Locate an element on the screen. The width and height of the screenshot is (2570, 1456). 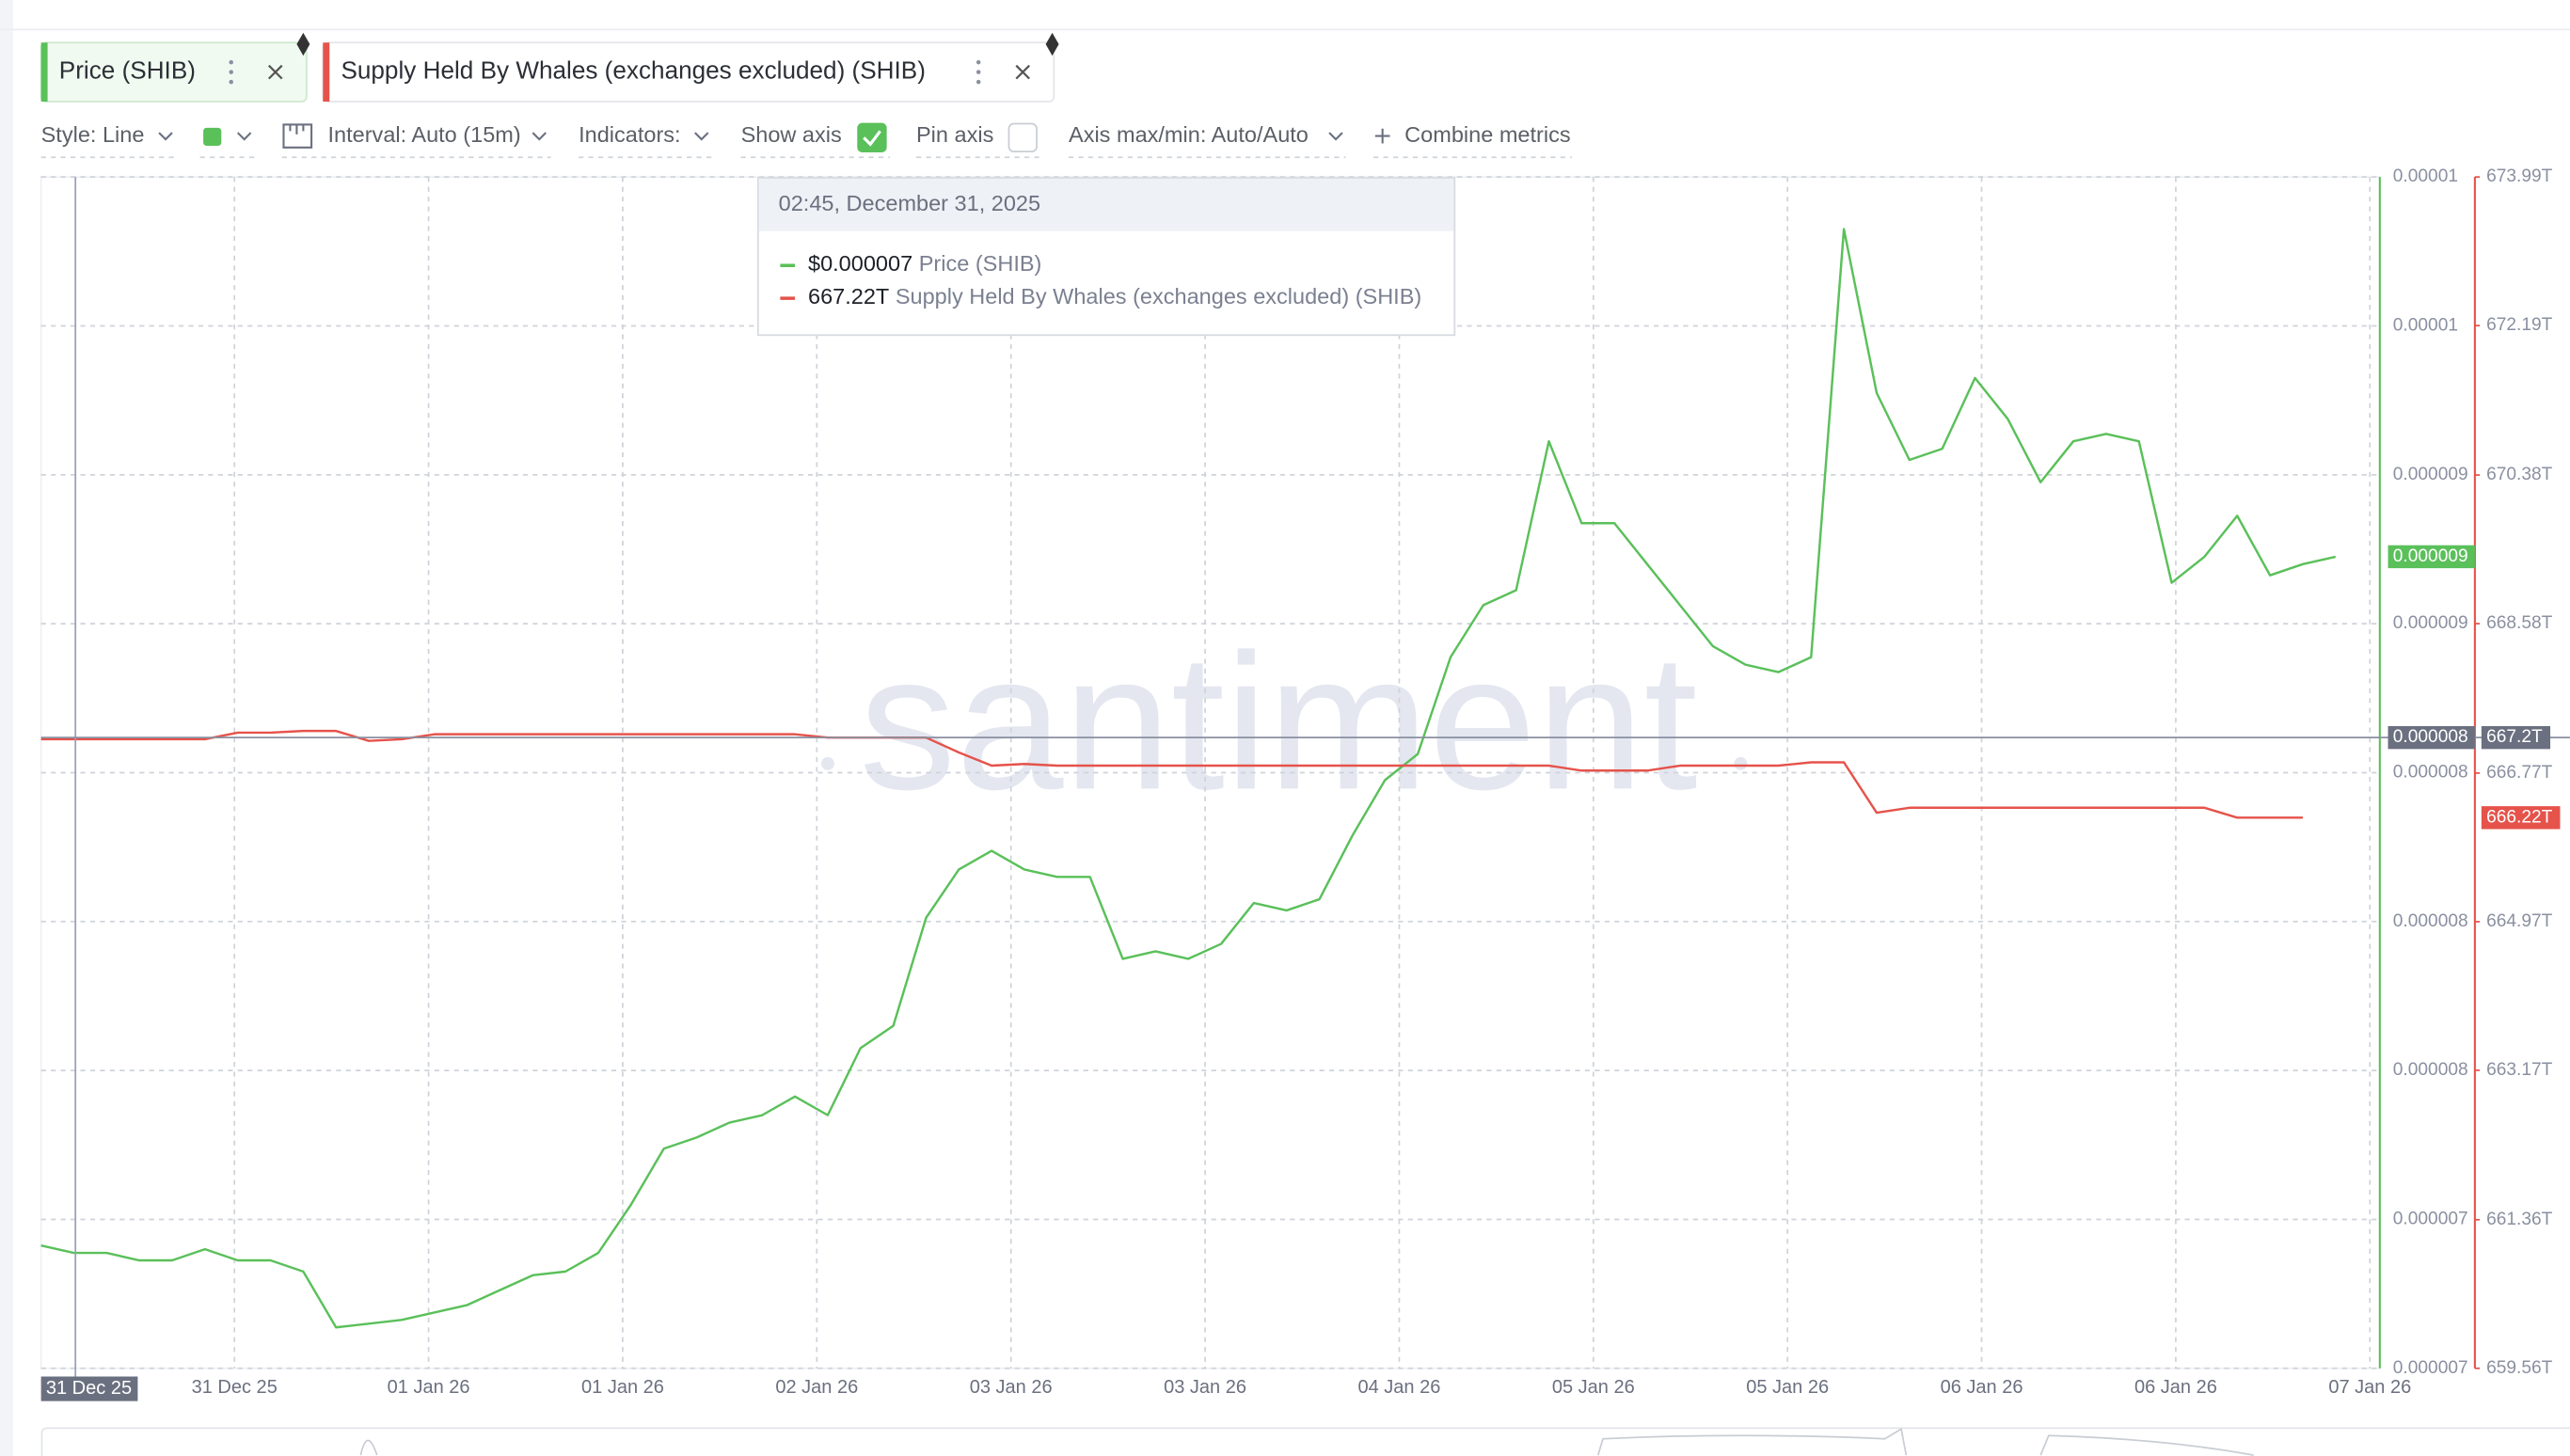
crosshair-y2-box is located at coordinates (2516, 737).